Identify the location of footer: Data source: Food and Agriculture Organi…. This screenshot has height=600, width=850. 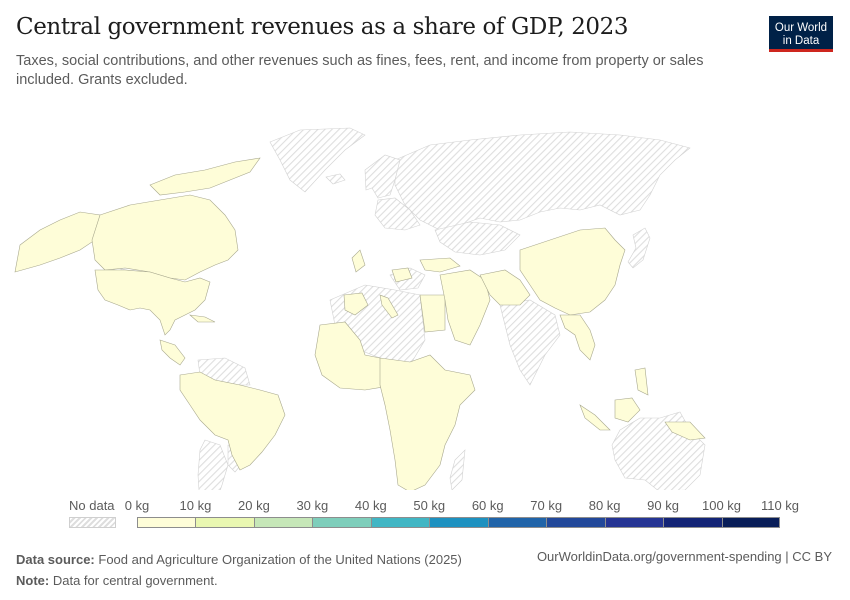
(239, 570).